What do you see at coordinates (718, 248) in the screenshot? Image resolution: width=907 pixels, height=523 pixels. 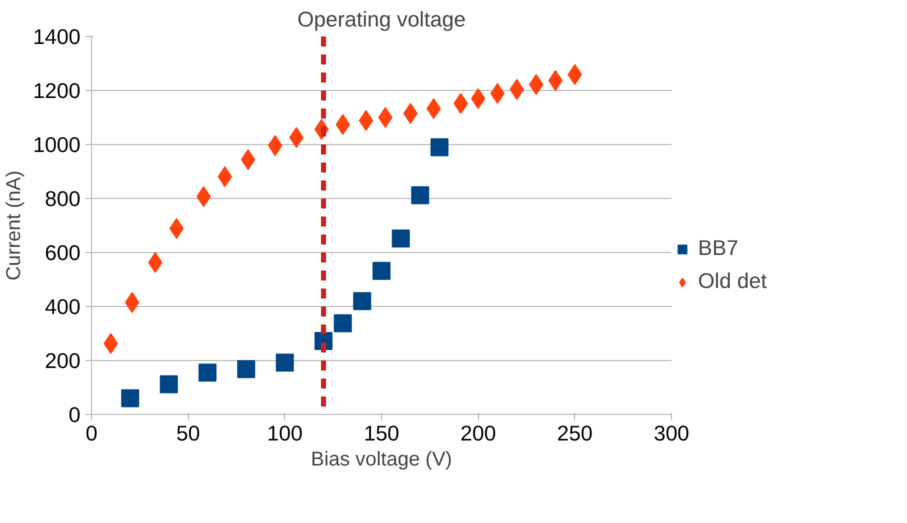 I see `legend-label: BB7` at bounding box center [718, 248].